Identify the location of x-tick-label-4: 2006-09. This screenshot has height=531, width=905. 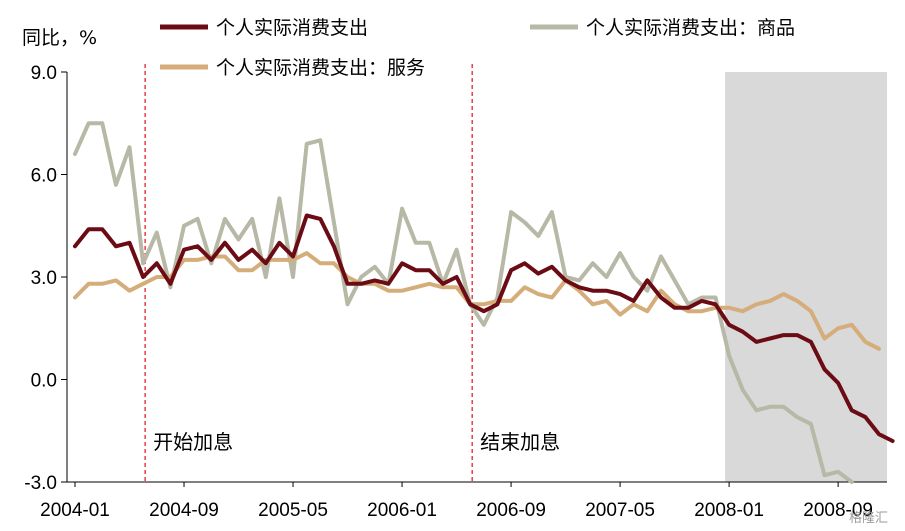
(511, 510).